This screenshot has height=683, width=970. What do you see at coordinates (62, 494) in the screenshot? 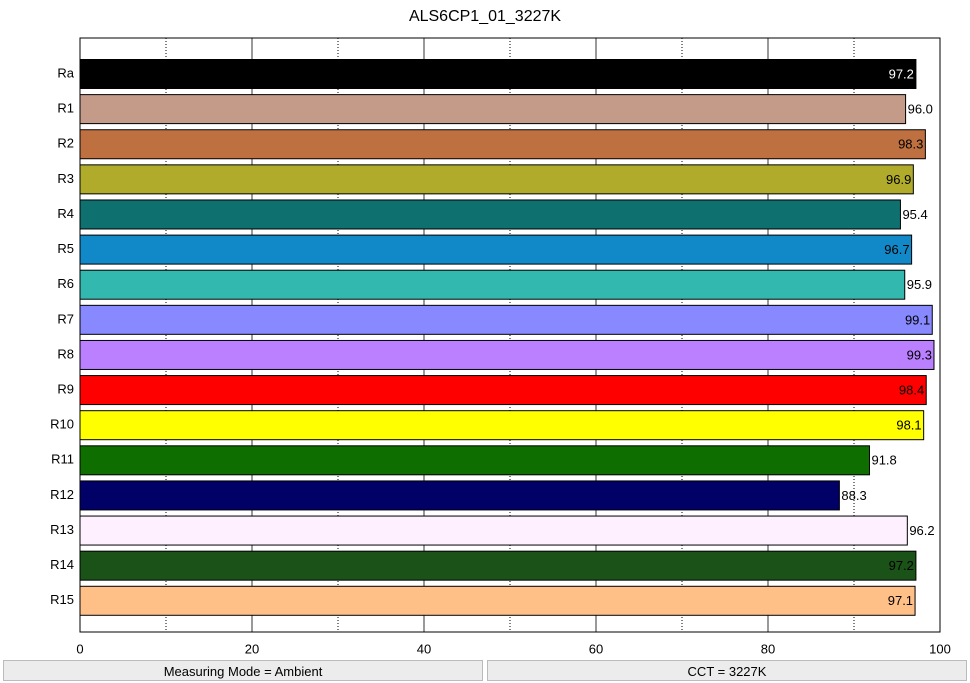
I see `y-tick-label: R12` at bounding box center [62, 494].